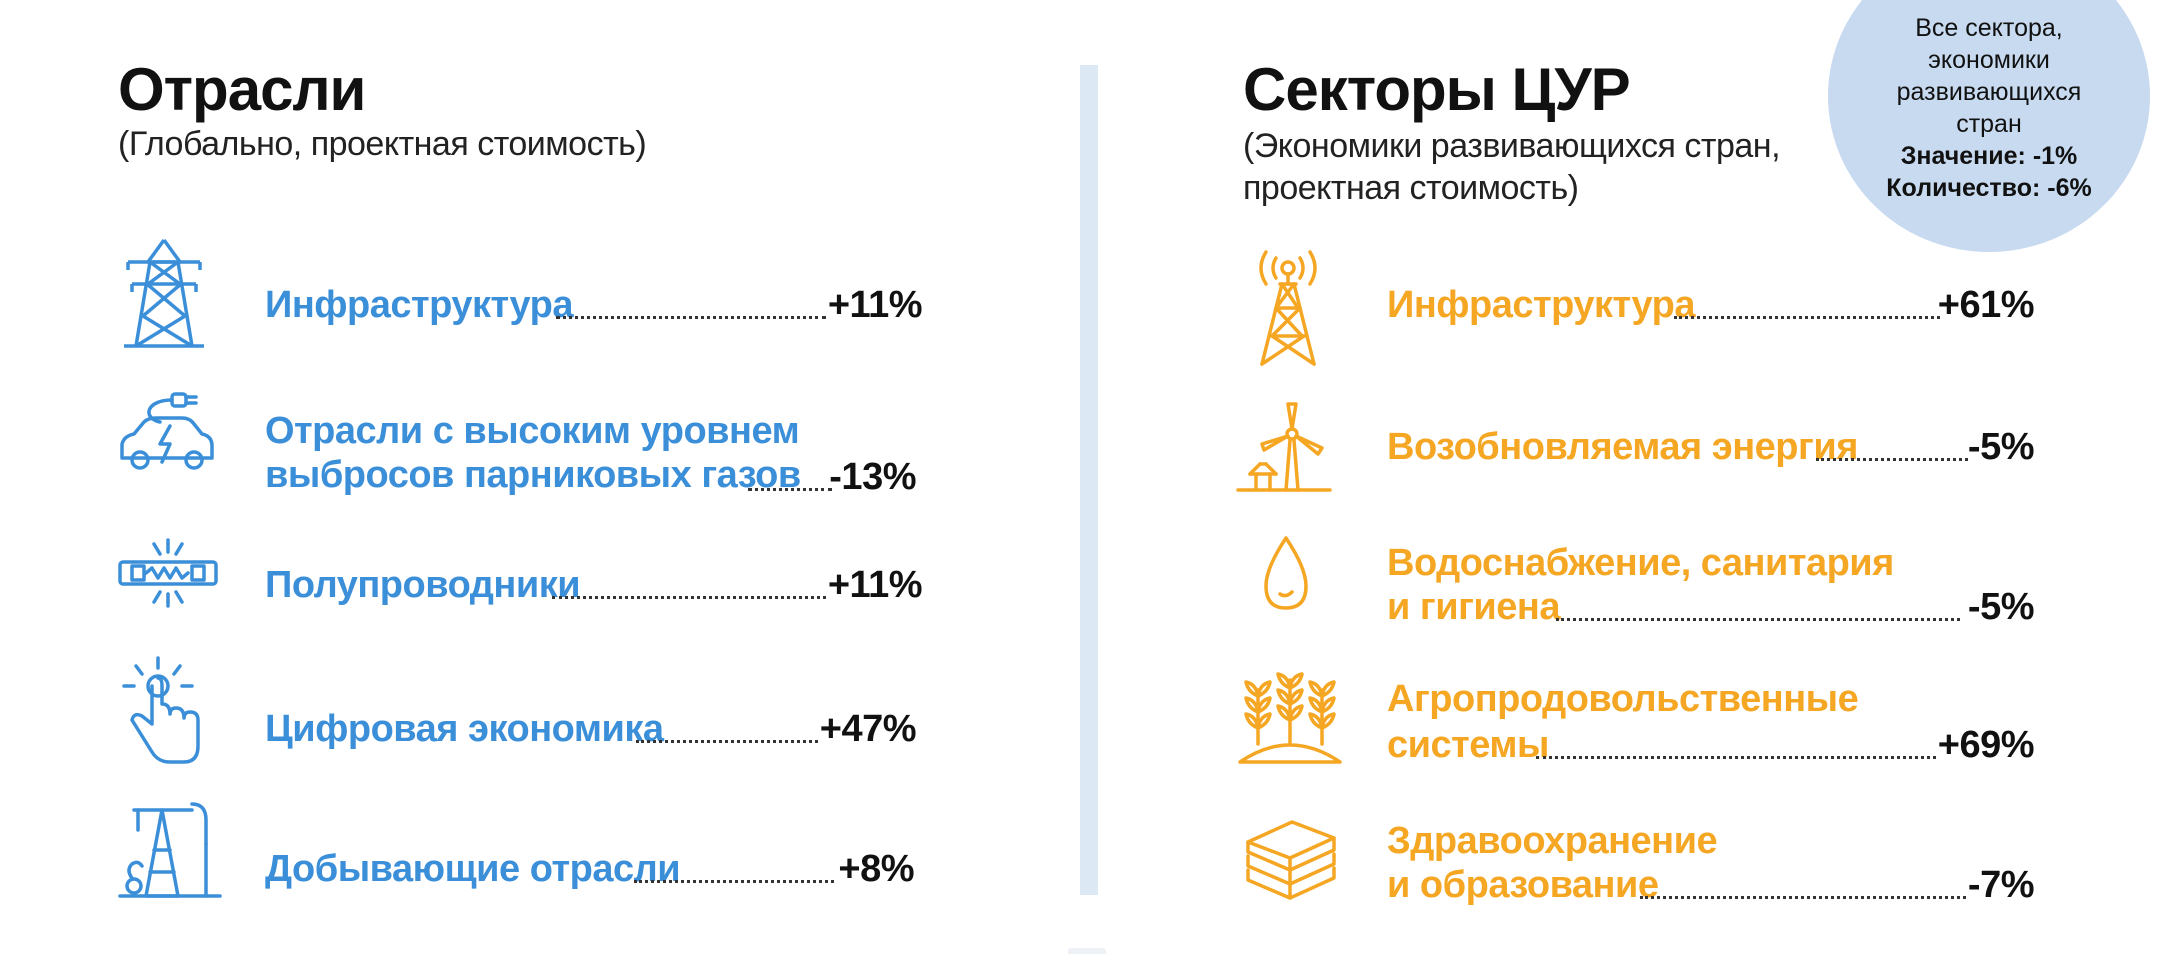  What do you see at coordinates (419, 305) in the screenshot?
I see `left-item-1-label: Инфраструктура` at bounding box center [419, 305].